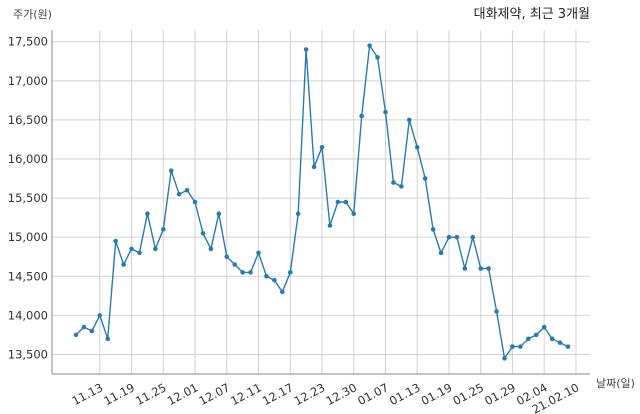 This screenshot has height=414, width=640. I want to click on x-tick-label: 12.30, so click(341, 394).